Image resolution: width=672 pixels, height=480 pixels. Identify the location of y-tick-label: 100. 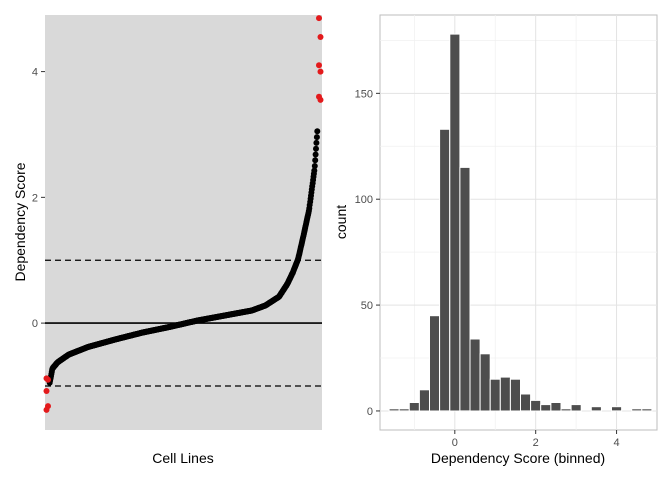
(364, 200).